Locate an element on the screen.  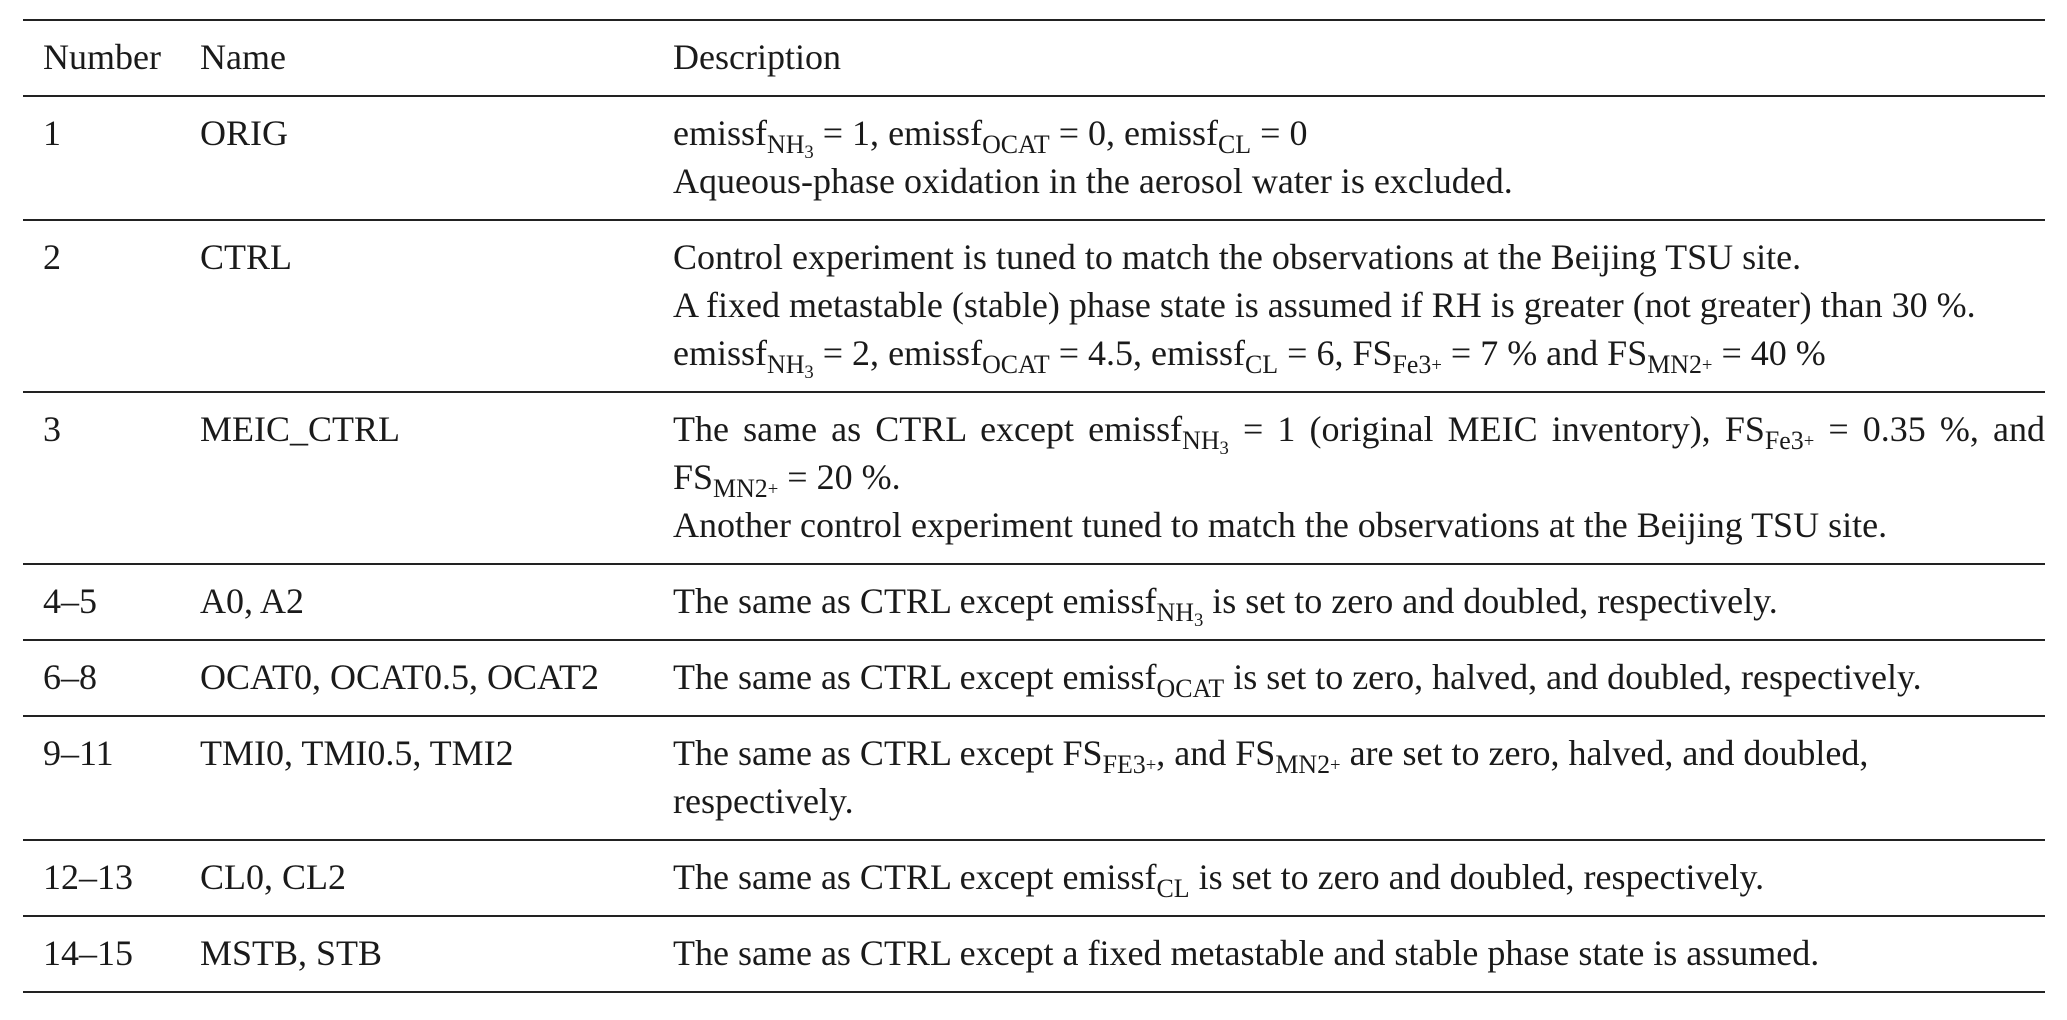
header-row: Number Name Description is located at coordinates (1034, 58).